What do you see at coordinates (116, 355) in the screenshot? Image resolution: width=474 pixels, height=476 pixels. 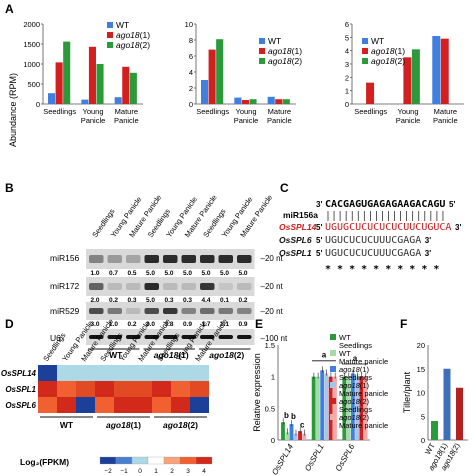 I see `group-label: WT` at bounding box center [116, 355].